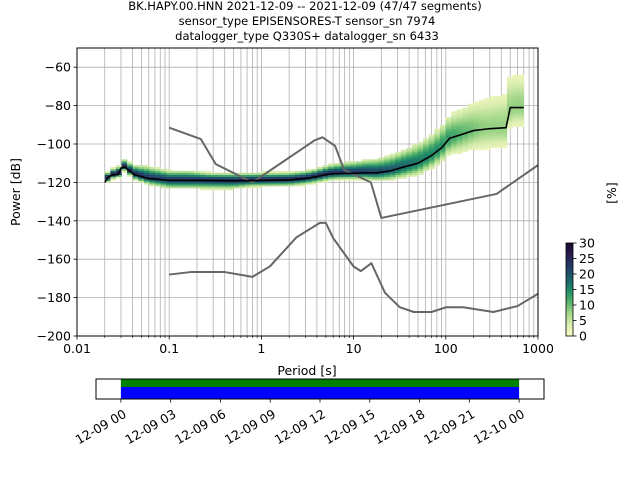  Describe the element at coordinates (354, 348) in the screenshot. I see `x-tick-label: 10` at that location.